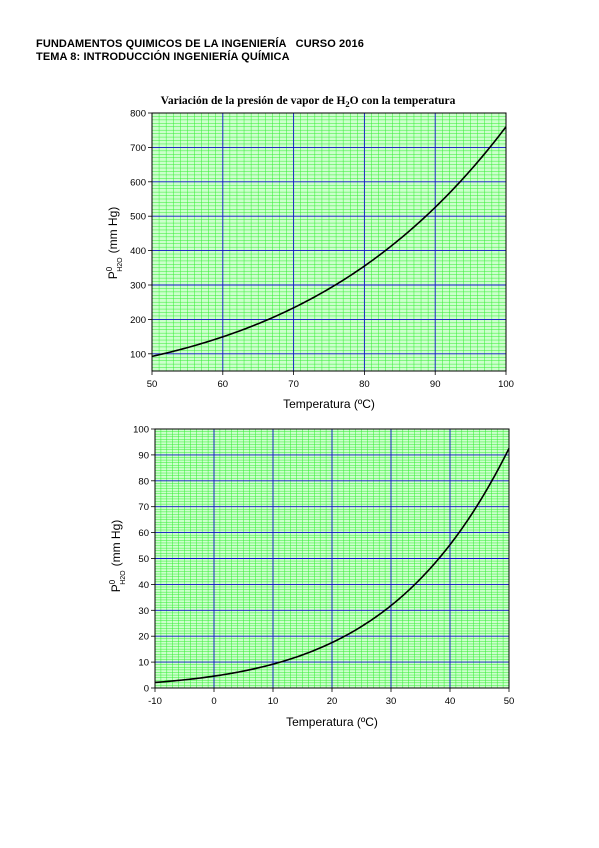 The width and height of the screenshot is (599, 848). What do you see at coordinates (138, 114) in the screenshot?
I see `y-tick-label: 800` at bounding box center [138, 114].